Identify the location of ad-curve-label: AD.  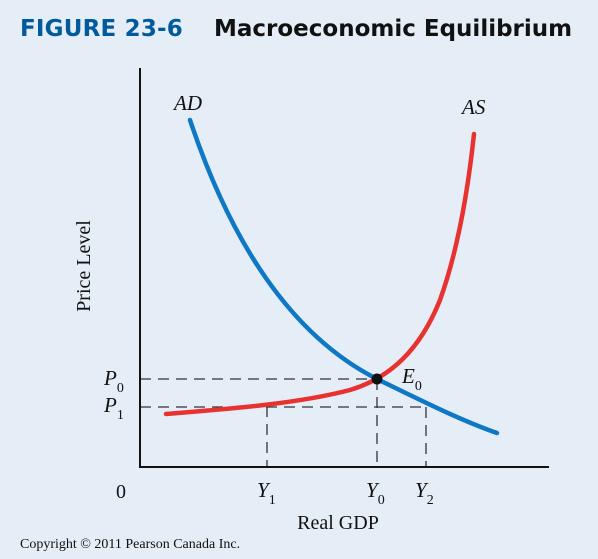
(187, 103).